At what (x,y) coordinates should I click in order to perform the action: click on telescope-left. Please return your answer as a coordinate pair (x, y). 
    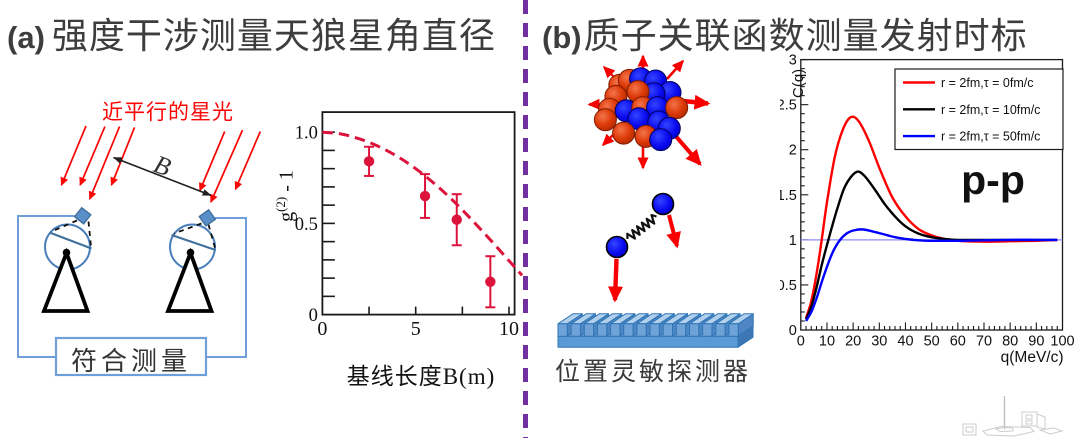
    Looking at the image, I should click on (66, 259).